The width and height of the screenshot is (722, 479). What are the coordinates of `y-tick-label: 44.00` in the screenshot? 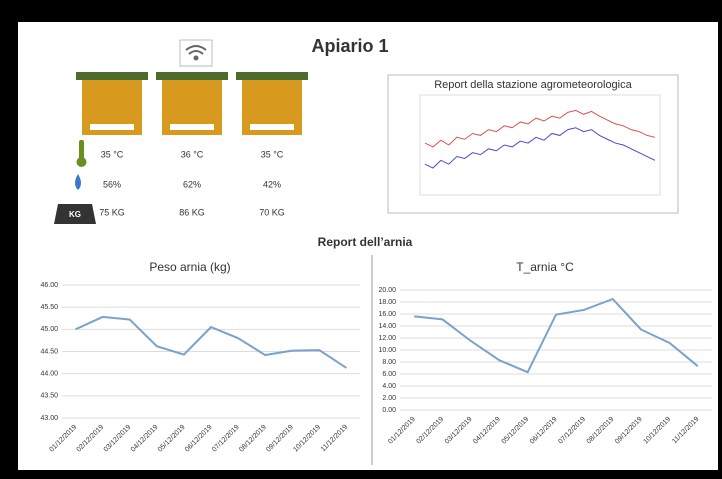 It's located at (49, 374).